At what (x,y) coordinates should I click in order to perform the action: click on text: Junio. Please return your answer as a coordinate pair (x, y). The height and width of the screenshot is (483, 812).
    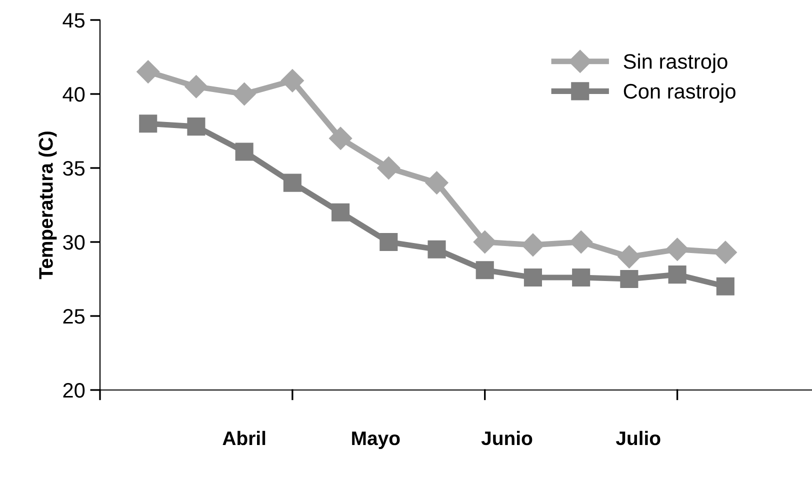
    Looking at the image, I should click on (506, 438).